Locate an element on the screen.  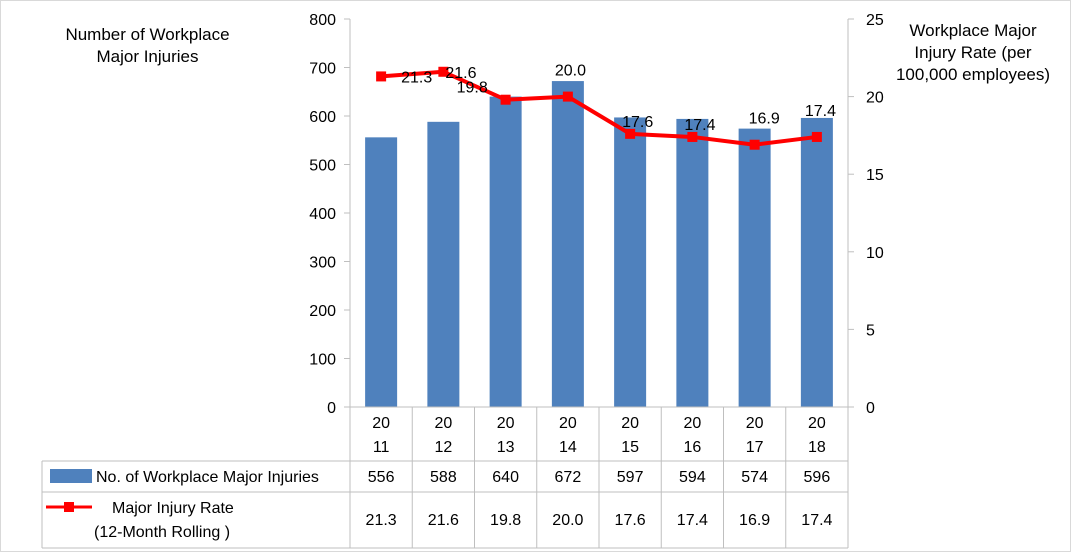
rate-data-label: 21.6 is located at coordinates (460, 73).